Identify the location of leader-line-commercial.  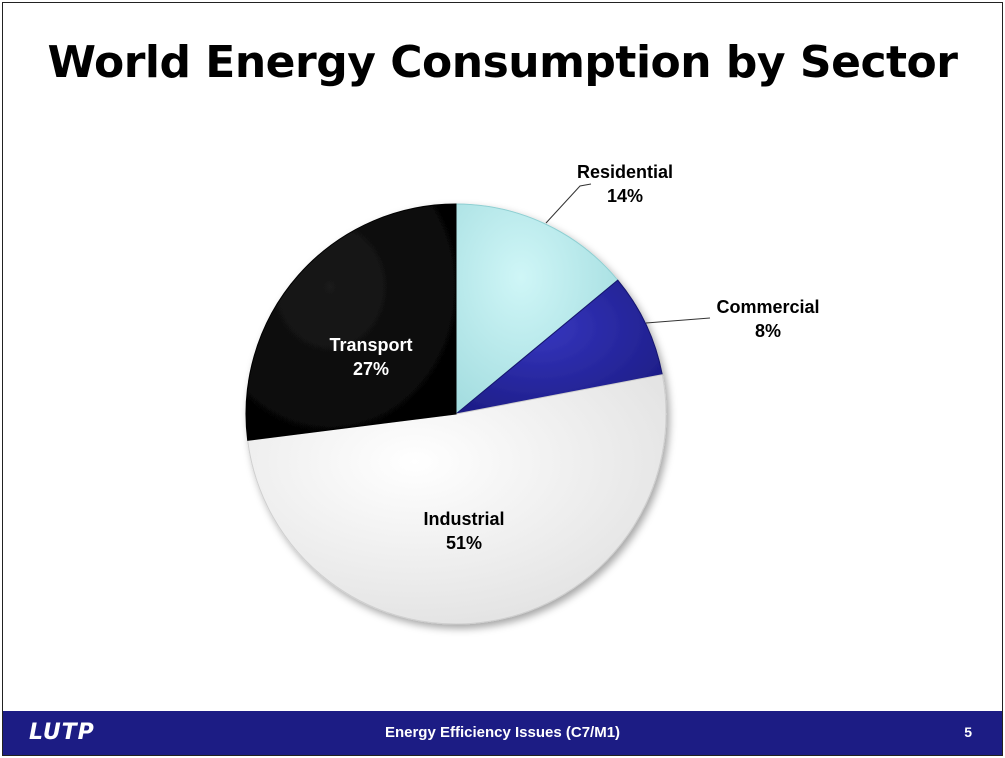
(678, 320).